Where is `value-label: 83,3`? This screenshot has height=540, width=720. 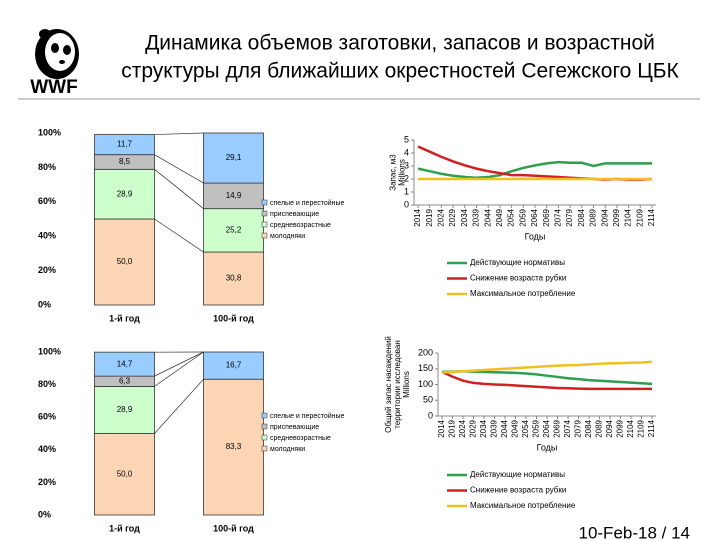 value-label: 83,3 is located at coordinates (234, 446).